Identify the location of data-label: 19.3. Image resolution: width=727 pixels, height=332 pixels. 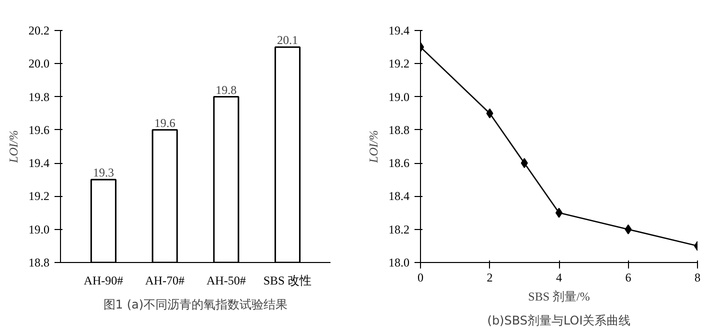
(103, 173).